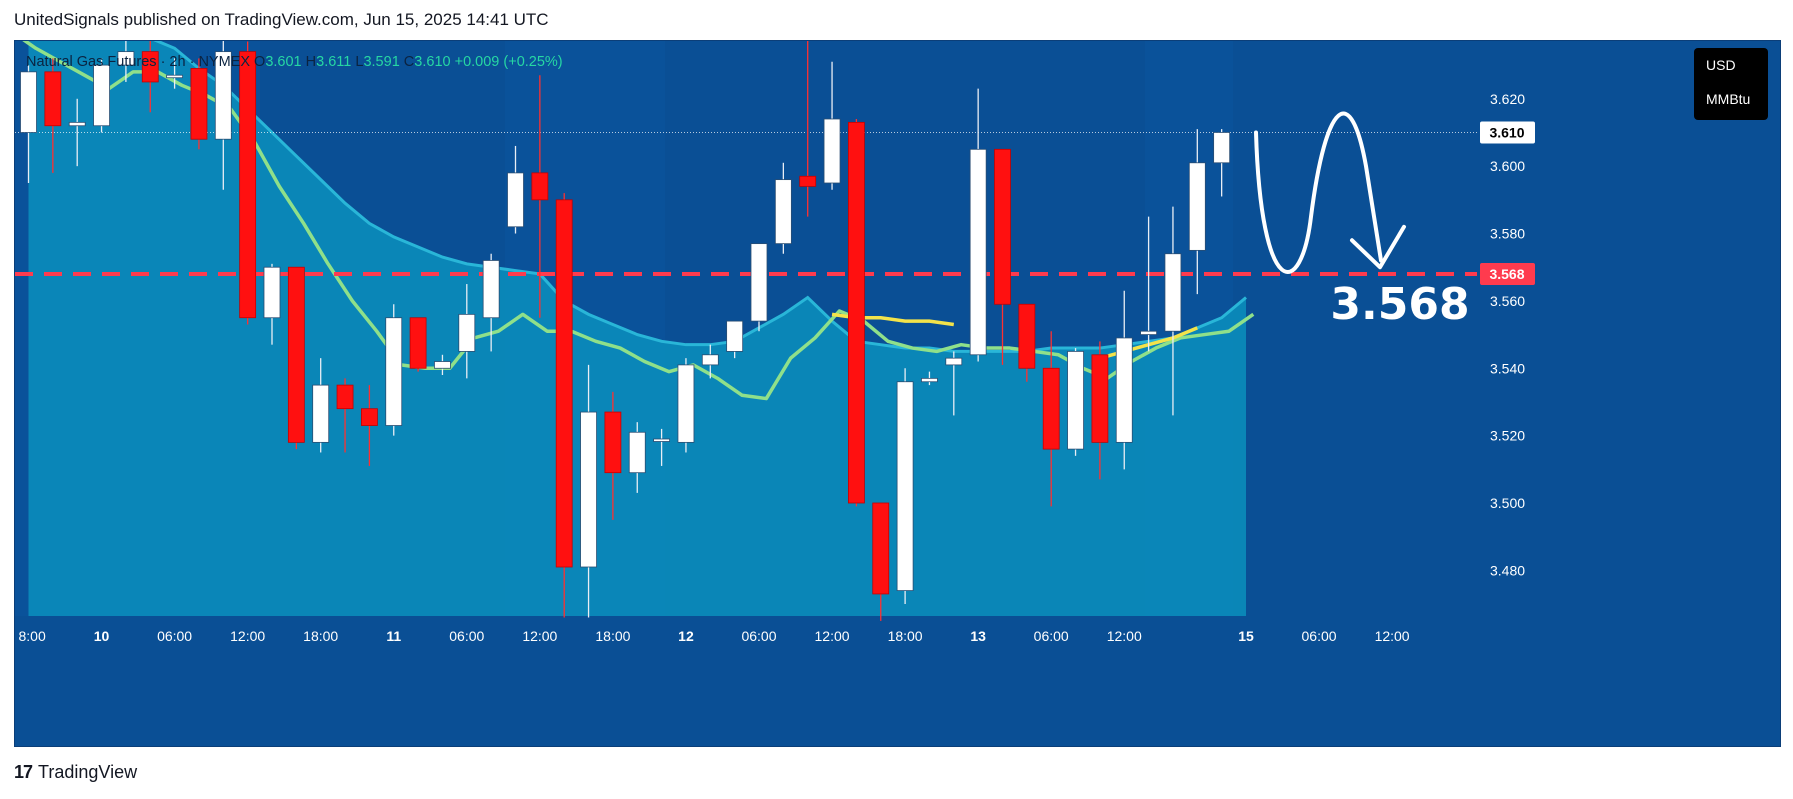 Image resolution: width=1793 pixels, height=799 pixels. I want to click on high-value: 3.611, so click(334, 62).